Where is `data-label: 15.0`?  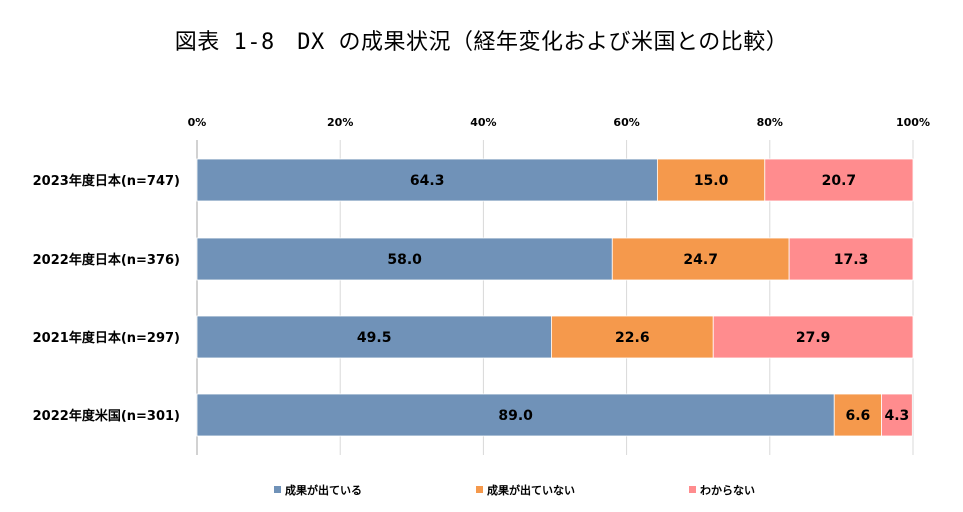 data-label: 15.0 is located at coordinates (711, 181).